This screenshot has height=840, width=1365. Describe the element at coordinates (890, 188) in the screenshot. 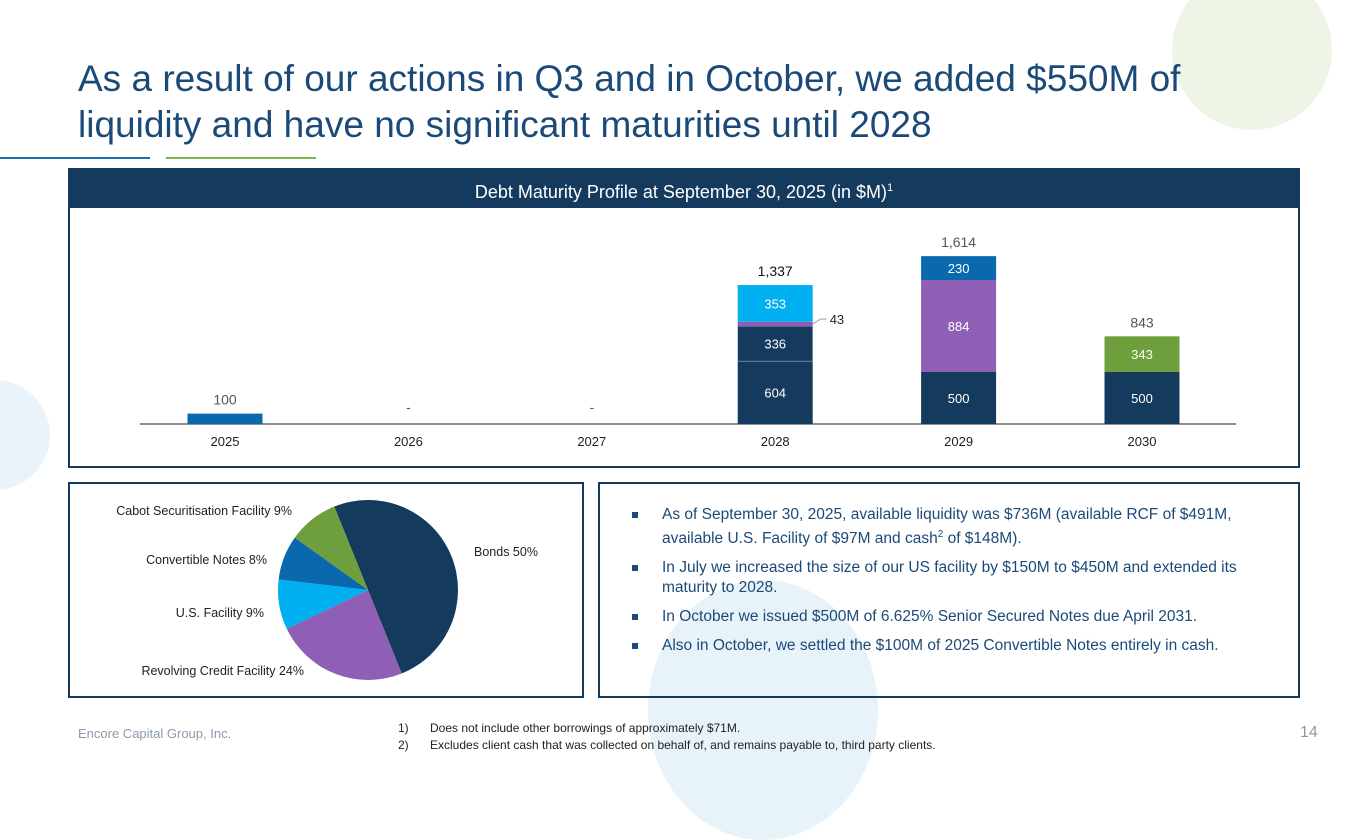

I see `footnote-ref: 1` at that location.